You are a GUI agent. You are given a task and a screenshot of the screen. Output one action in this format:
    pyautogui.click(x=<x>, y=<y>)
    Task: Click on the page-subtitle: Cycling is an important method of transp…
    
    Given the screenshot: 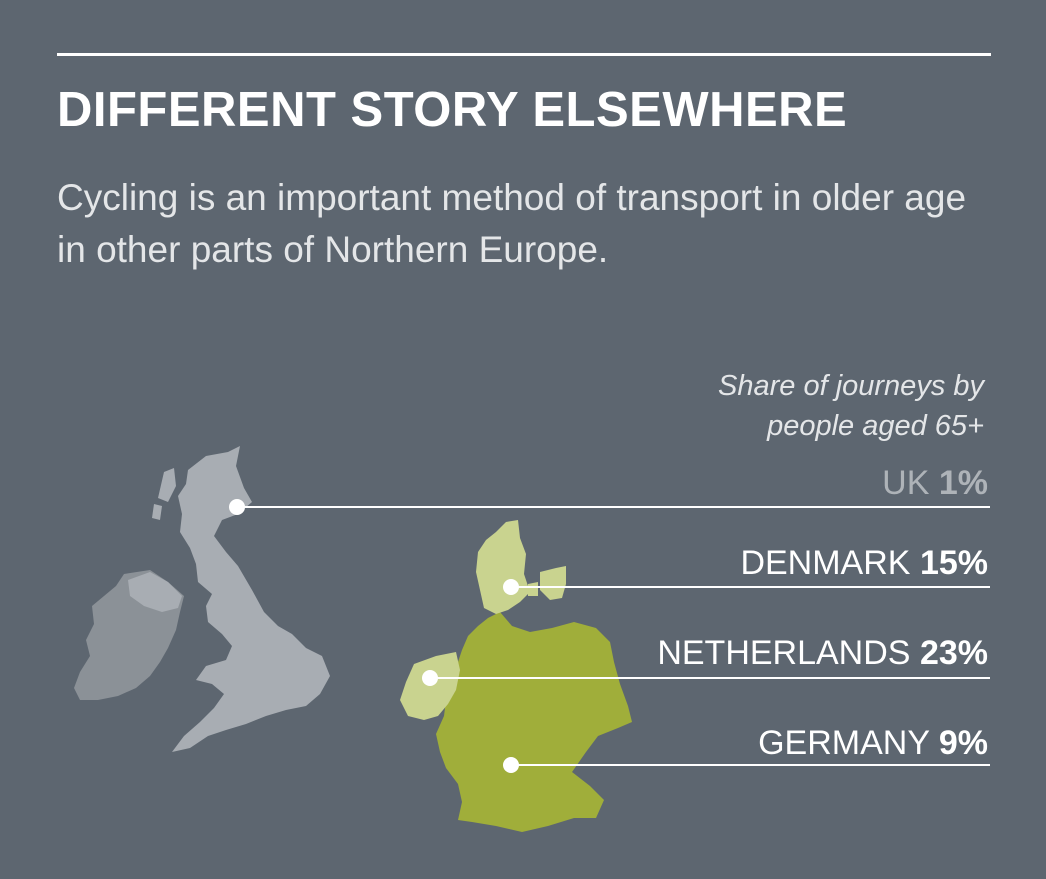 What is the action you would take?
    pyautogui.click(x=512, y=223)
    